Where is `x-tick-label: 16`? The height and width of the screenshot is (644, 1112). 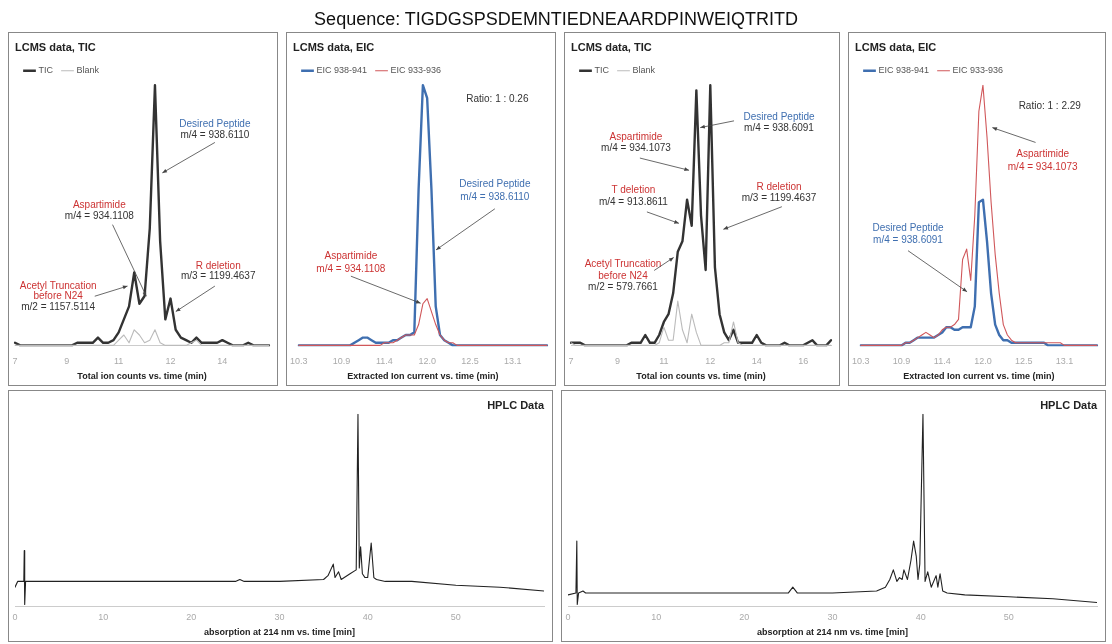
x-tick-label: 16 is located at coordinates (803, 361).